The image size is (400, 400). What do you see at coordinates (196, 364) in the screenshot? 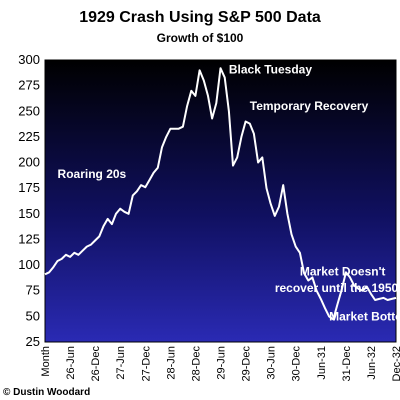
I see `x-tick-label: 28-Dec` at bounding box center [196, 364].